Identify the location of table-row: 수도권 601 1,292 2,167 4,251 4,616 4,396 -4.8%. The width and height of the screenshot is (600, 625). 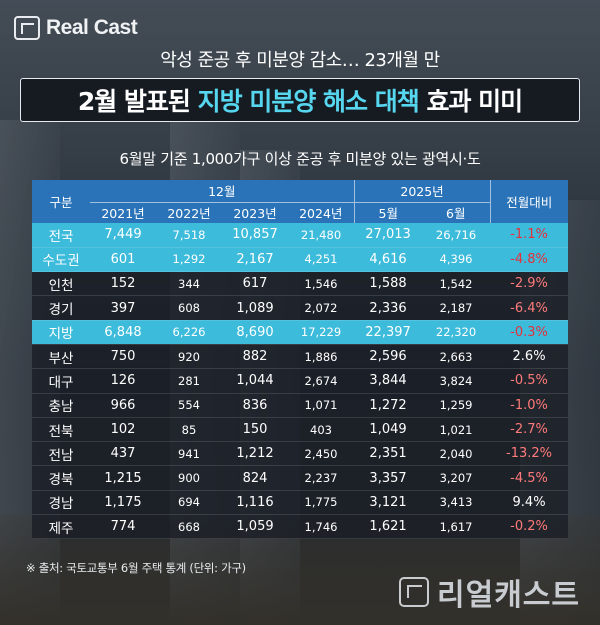
(300, 260).